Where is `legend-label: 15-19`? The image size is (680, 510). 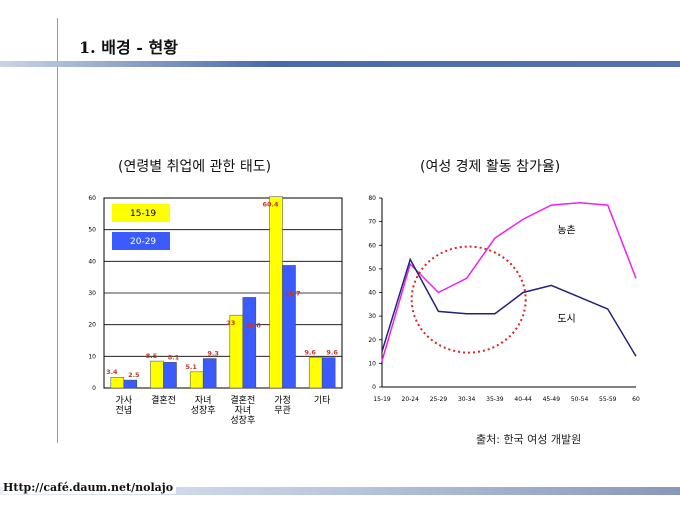
legend-label: 15-19 is located at coordinates (143, 214).